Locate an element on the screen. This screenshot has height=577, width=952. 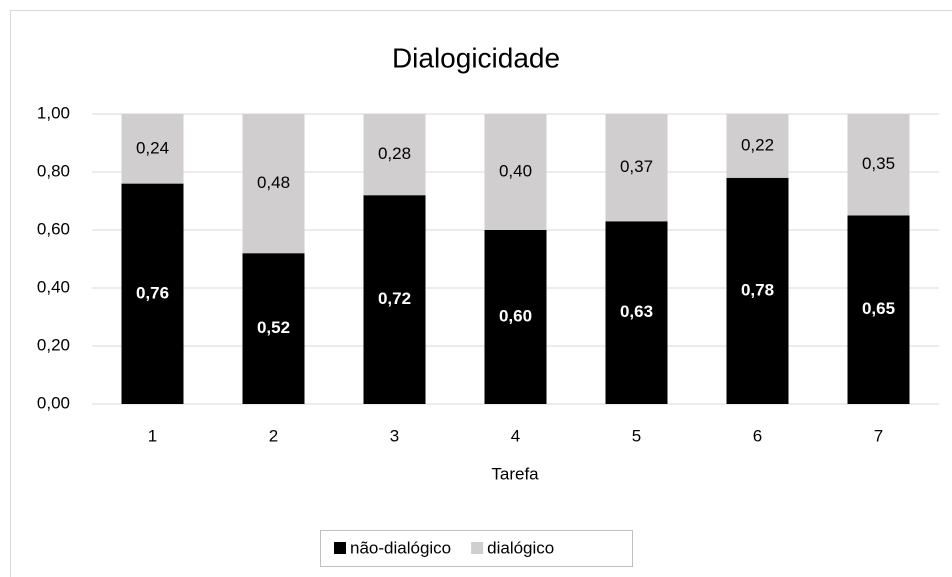
data-label: 0,28 is located at coordinates (394, 153).